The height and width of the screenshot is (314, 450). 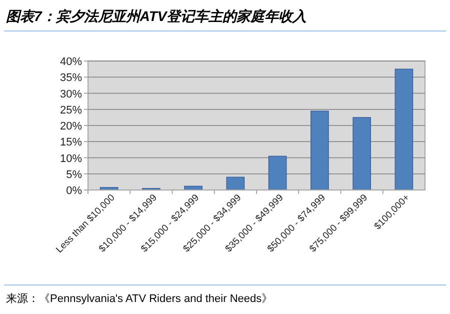 I want to click on y-tick-label: 20%, so click(x=71, y=126).